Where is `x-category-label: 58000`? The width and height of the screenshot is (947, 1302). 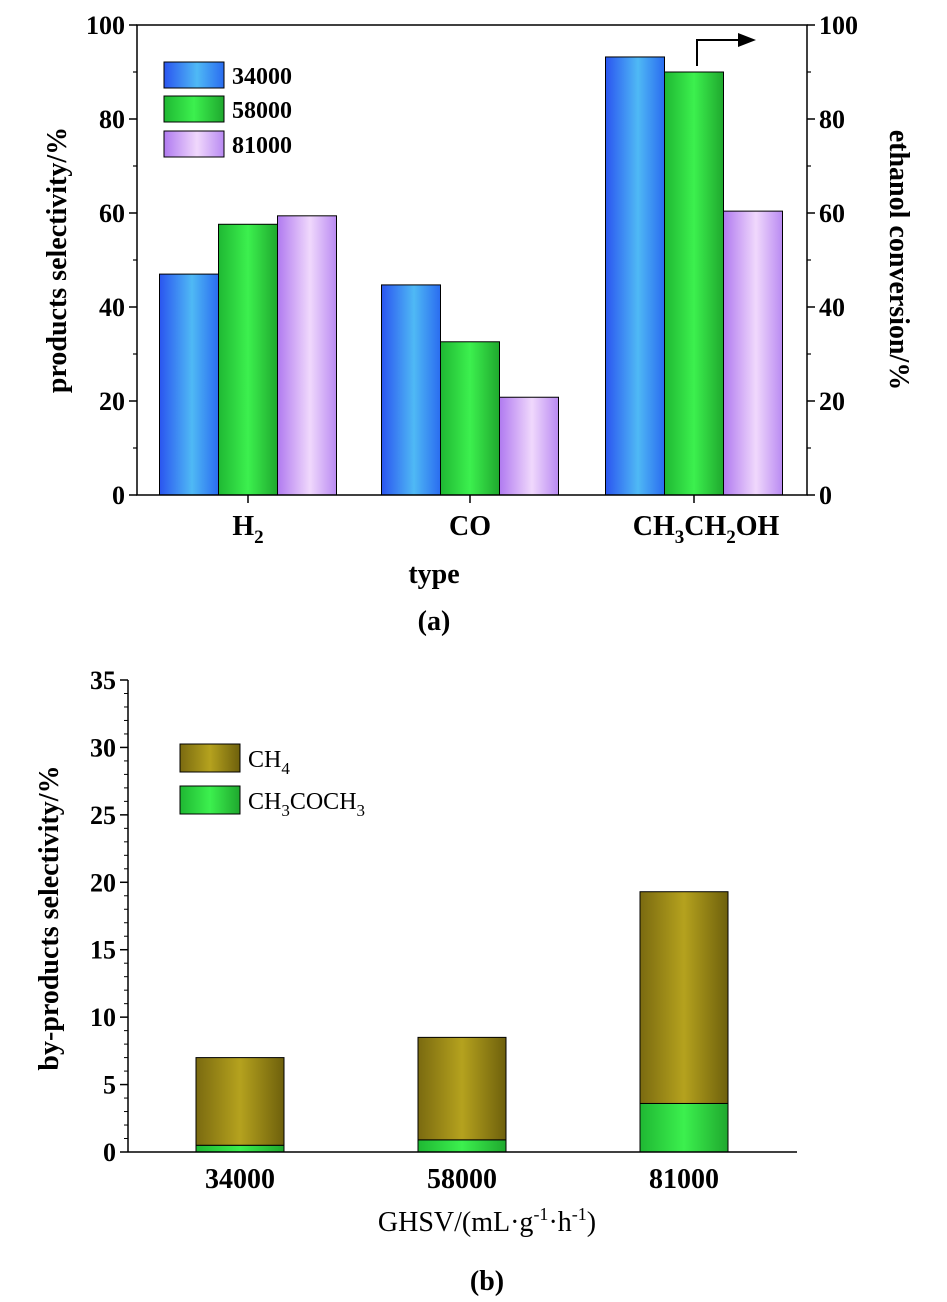 x-category-label: 58000 is located at coordinates (462, 1179).